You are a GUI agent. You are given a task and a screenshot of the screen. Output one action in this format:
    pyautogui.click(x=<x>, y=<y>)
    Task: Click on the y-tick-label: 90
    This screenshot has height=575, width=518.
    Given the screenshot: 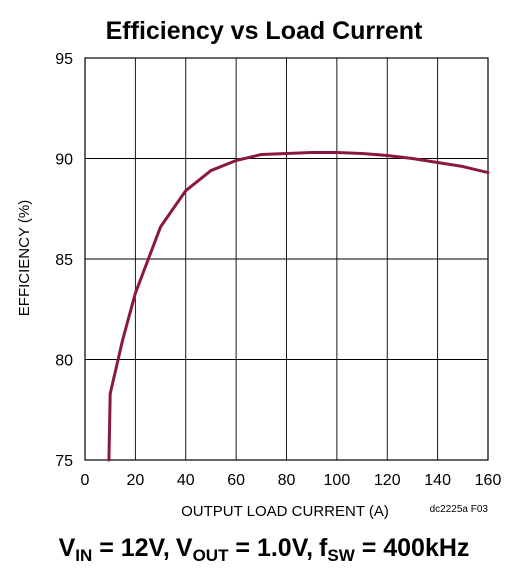 What is the action you would take?
    pyautogui.click(x=64, y=160)
    